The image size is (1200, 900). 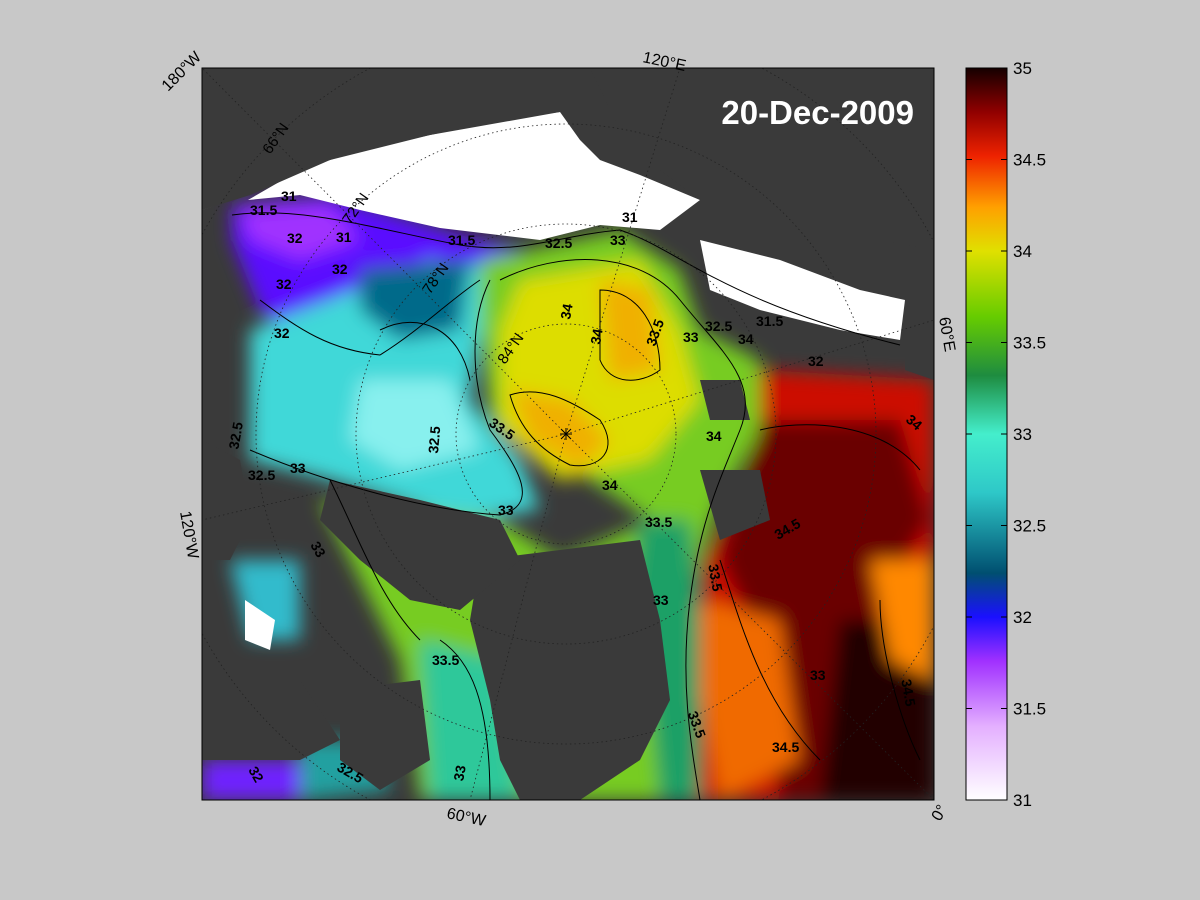 I want to click on colorbar-tick-label: 32.5, so click(x=1029, y=526).